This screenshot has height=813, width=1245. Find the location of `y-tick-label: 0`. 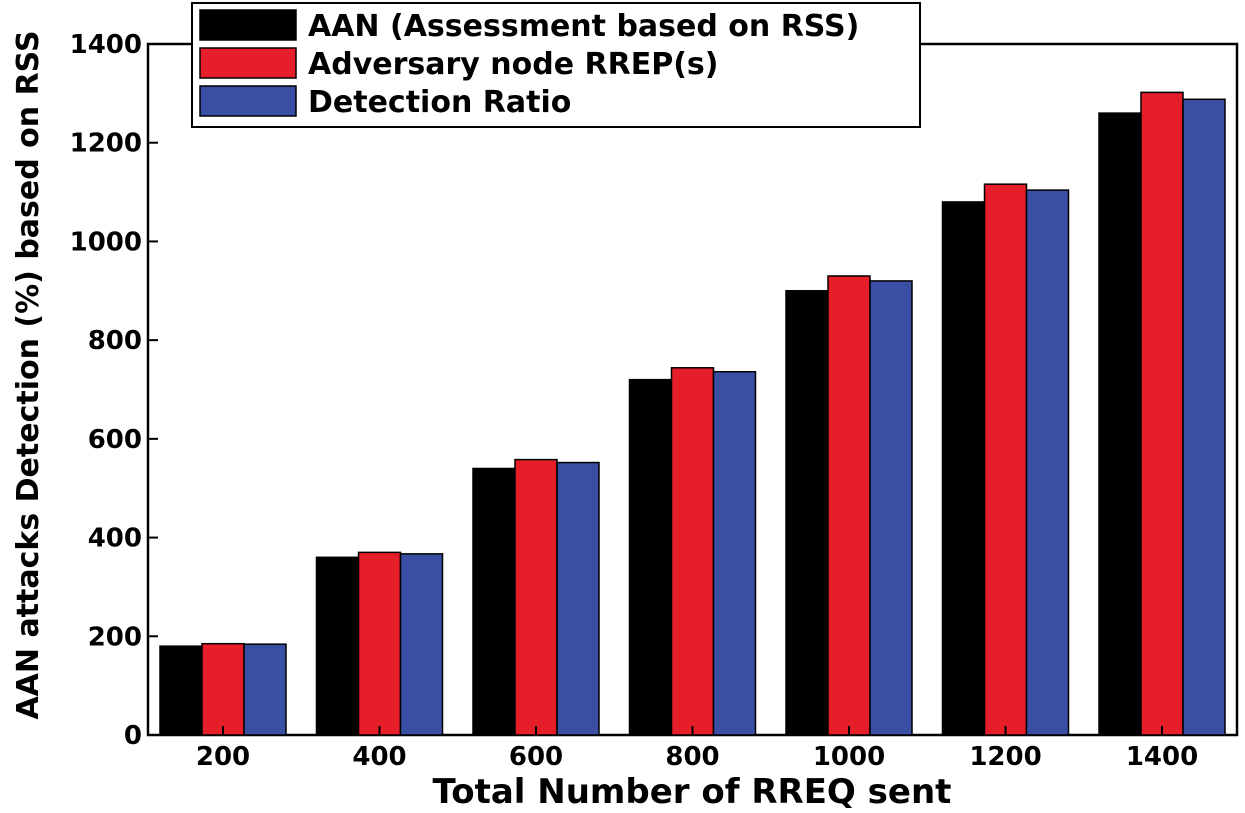

y-tick-label: 0 is located at coordinates (133, 736).